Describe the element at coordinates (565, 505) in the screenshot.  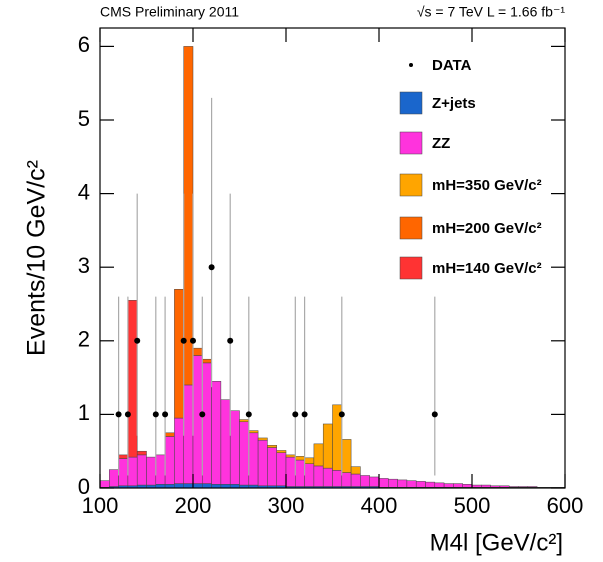
I see `x-tick-label: 600` at that location.